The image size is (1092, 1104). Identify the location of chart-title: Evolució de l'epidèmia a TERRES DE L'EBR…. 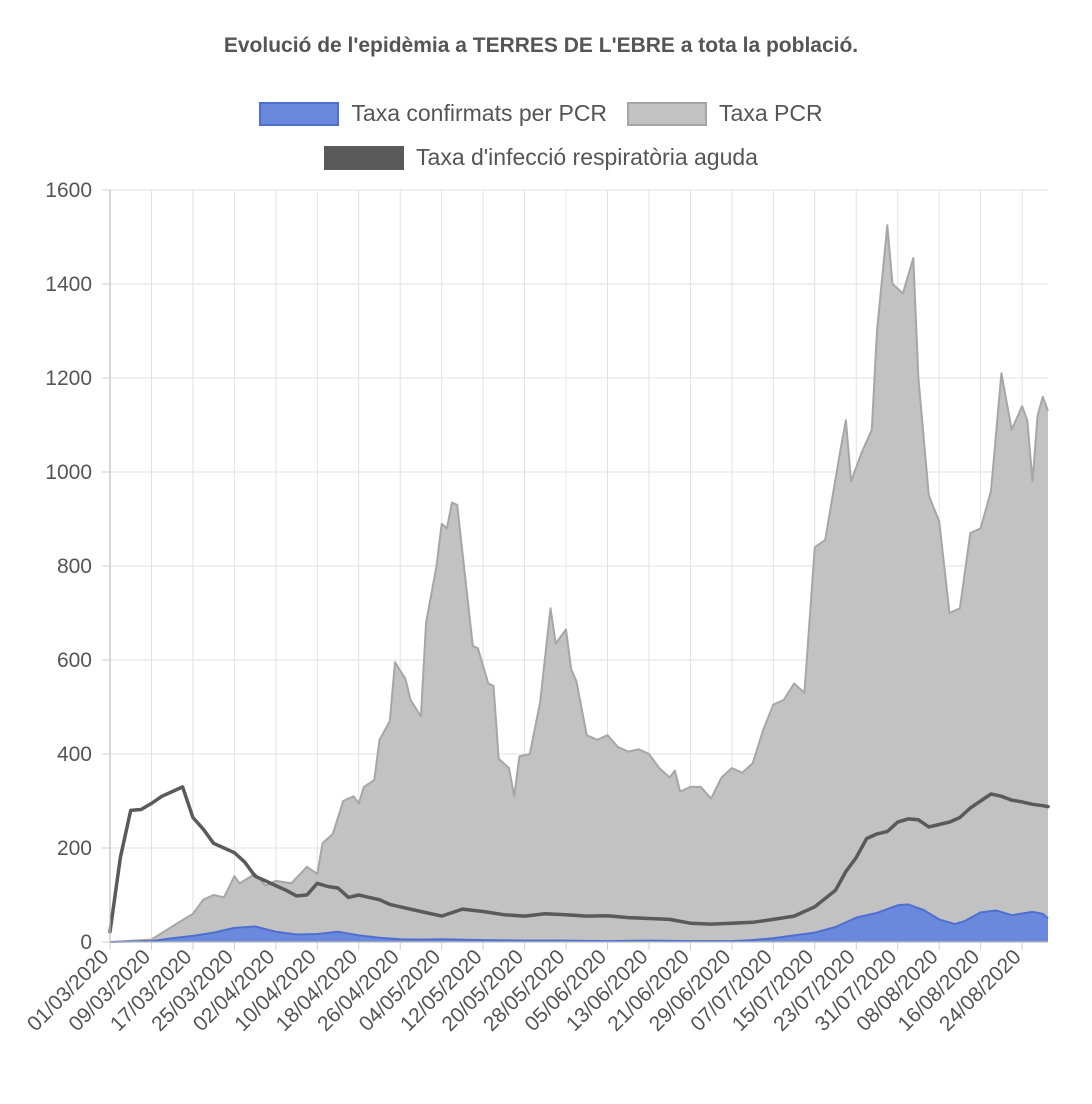
(541, 45).